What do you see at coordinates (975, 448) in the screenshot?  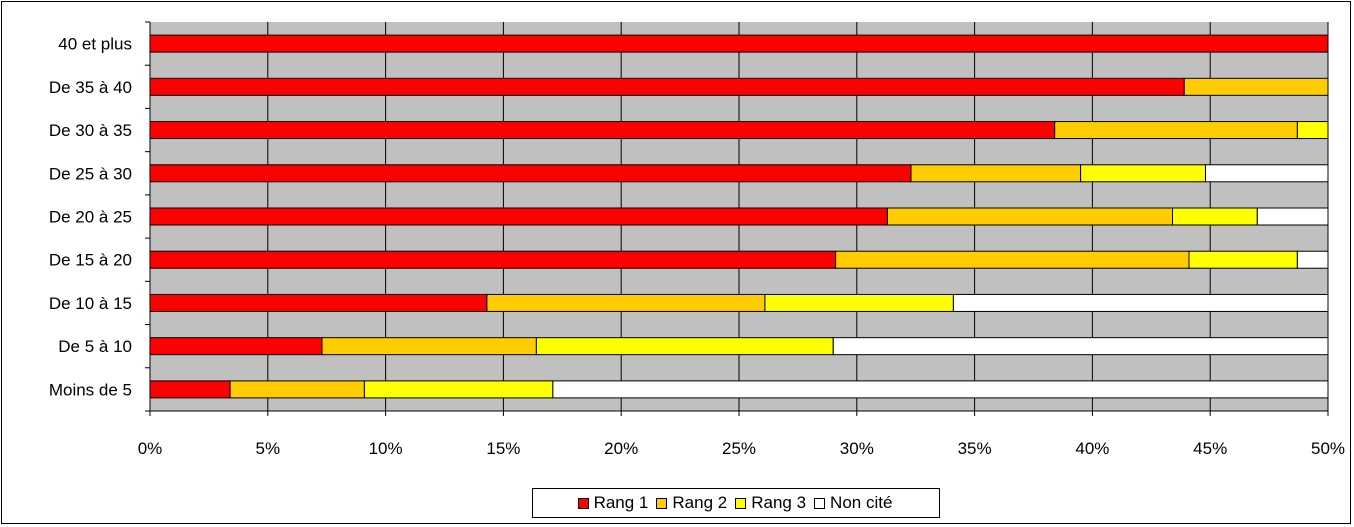 I see `x-tick-label: 35%` at bounding box center [975, 448].